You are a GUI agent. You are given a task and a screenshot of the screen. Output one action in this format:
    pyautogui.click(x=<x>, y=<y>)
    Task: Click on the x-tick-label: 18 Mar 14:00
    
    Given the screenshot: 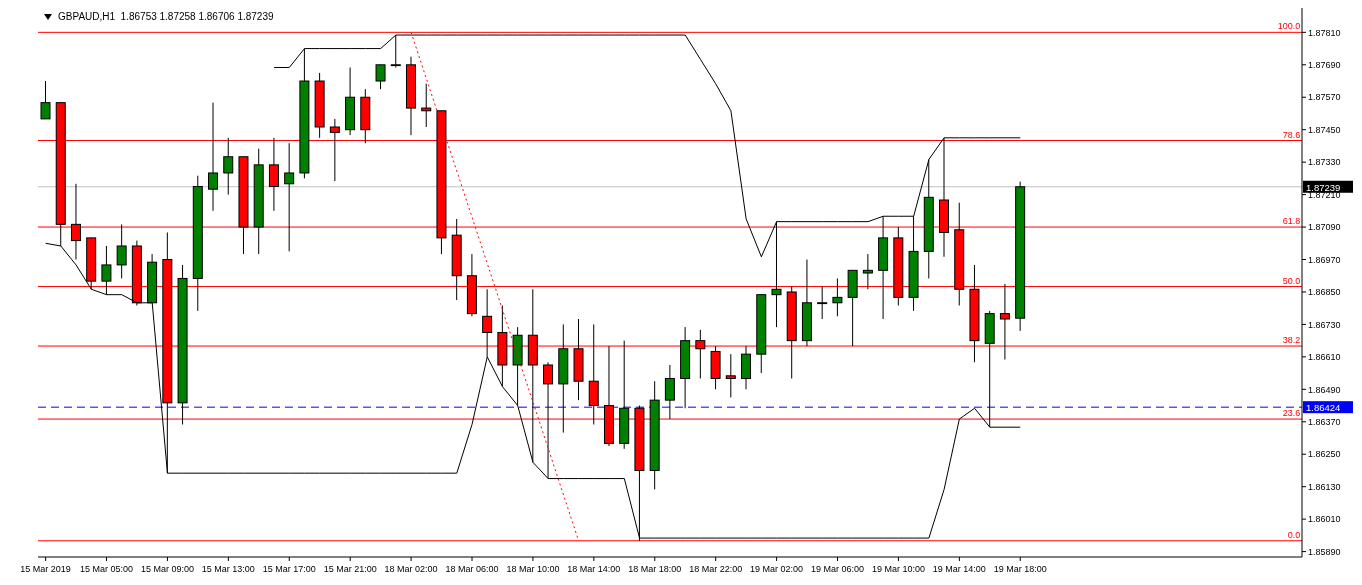 What is the action you would take?
    pyautogui.click(x=594, y=569)
    